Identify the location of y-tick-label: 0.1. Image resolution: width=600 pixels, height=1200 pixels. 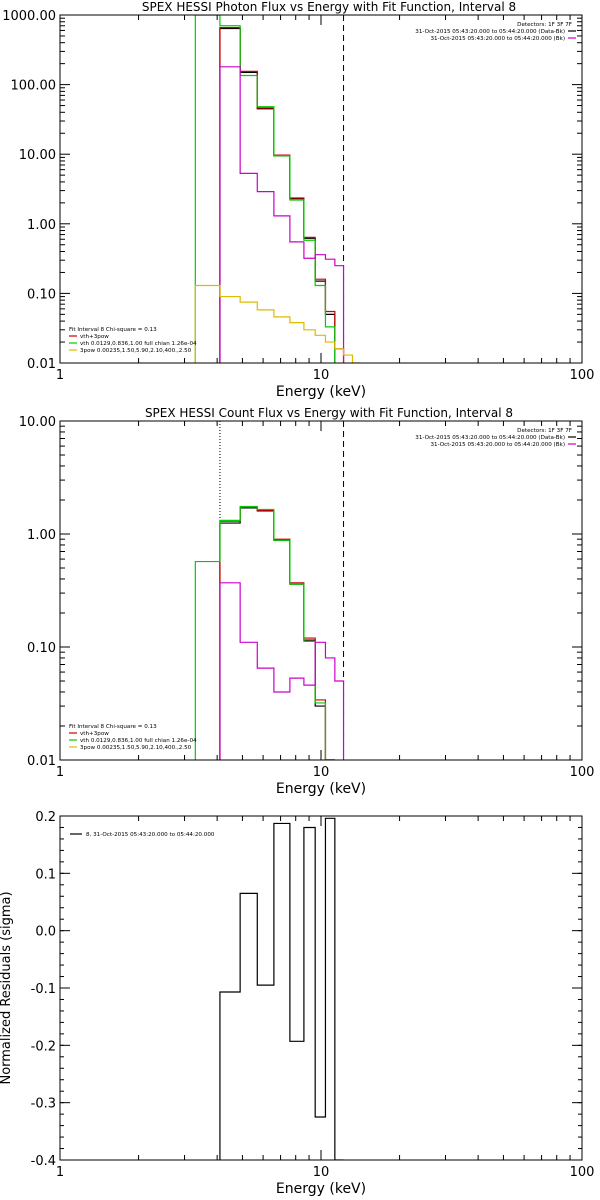
(45, 874).